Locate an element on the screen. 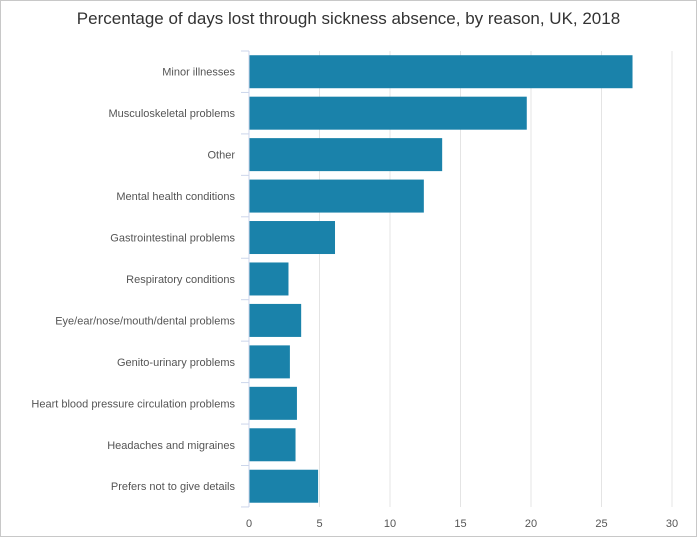 This screenshot has width=697, height=537. x-tick-label: 20 is located at coordinates (531, 524).